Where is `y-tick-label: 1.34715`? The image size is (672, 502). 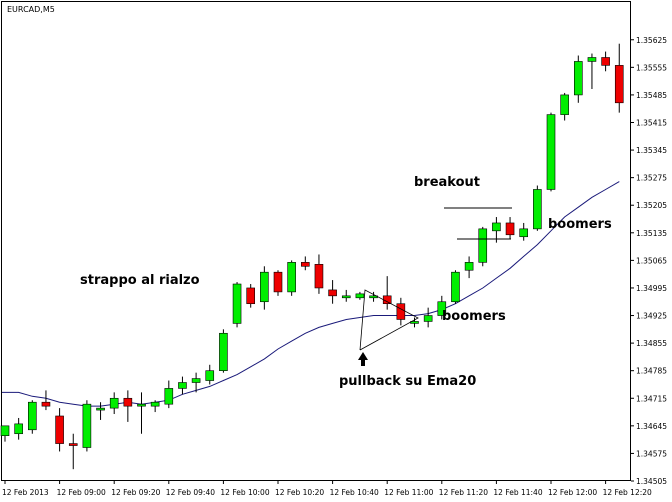 y-tick-label: 1.34715 is located at coordinates (651, 398).